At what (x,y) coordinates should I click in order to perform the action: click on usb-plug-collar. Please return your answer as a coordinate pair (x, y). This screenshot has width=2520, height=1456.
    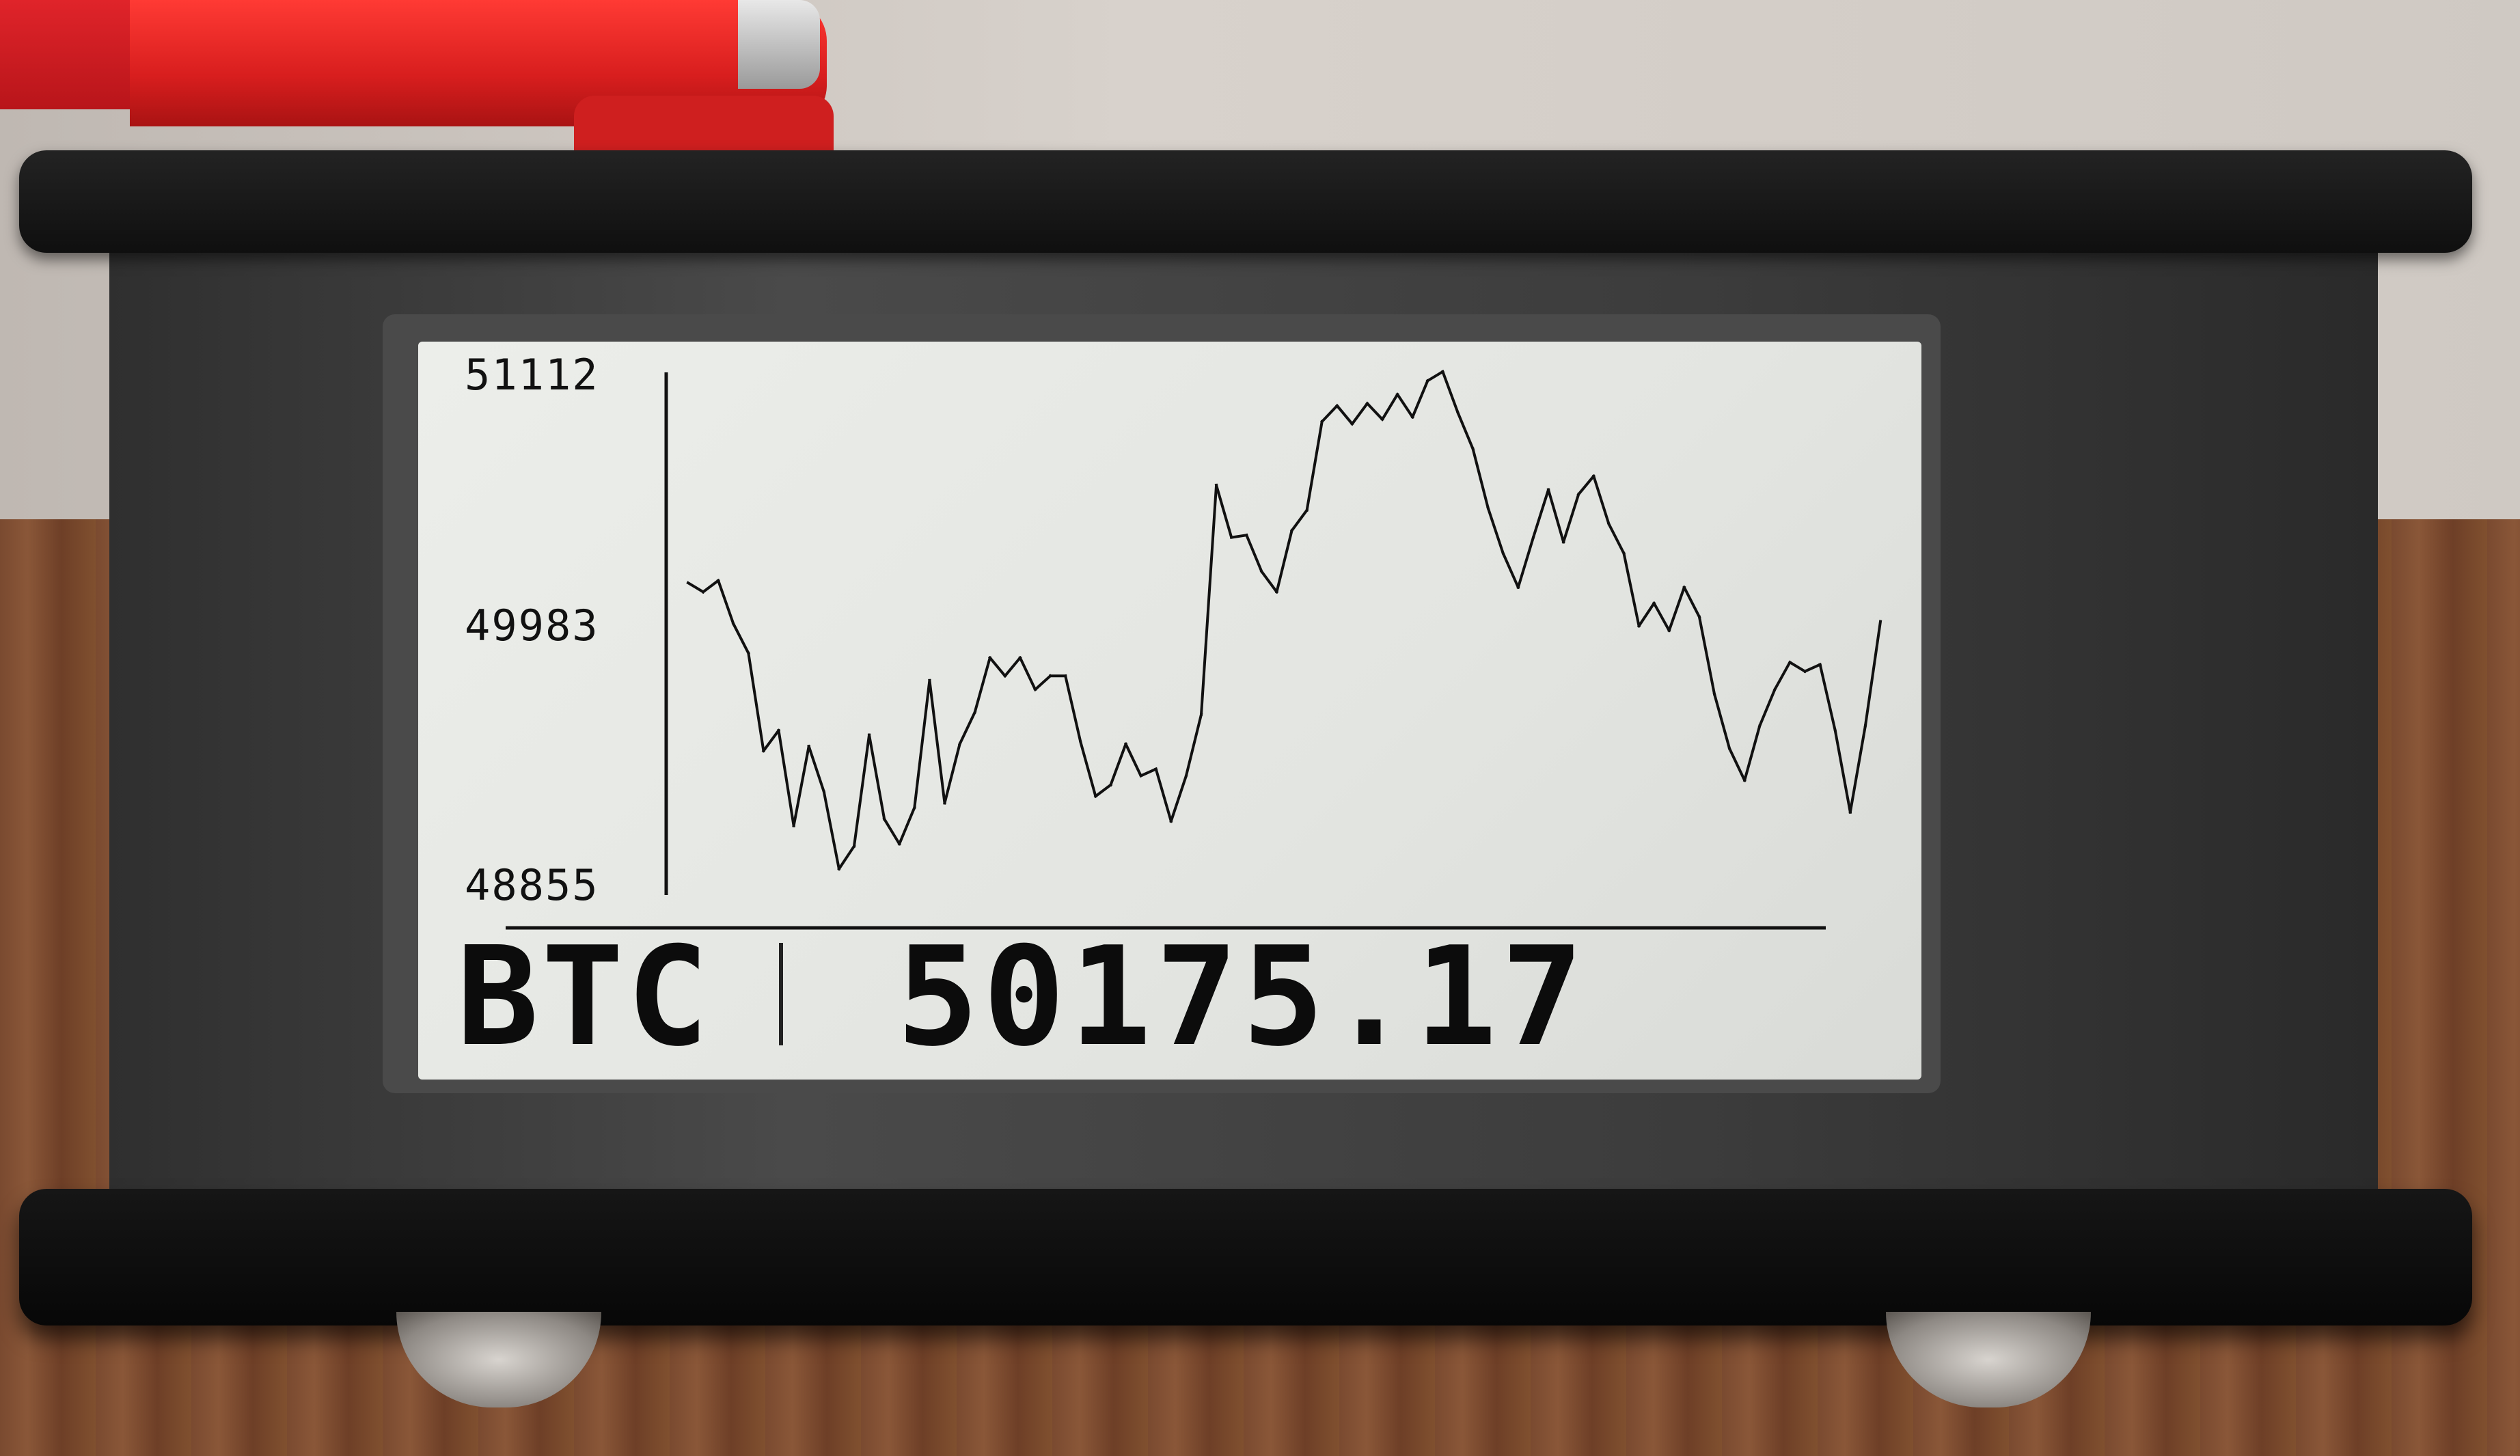
    Looking at the image, I should click on (779, 44).